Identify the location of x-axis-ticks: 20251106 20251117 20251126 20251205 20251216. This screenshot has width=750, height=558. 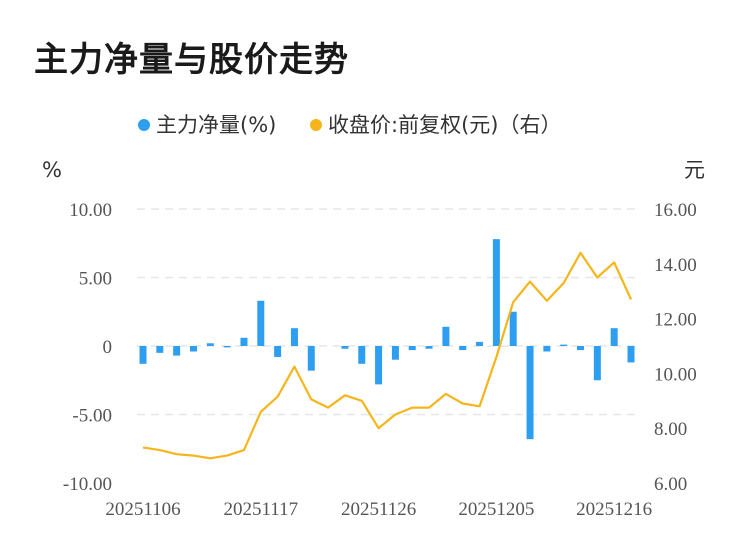
(378, 509).